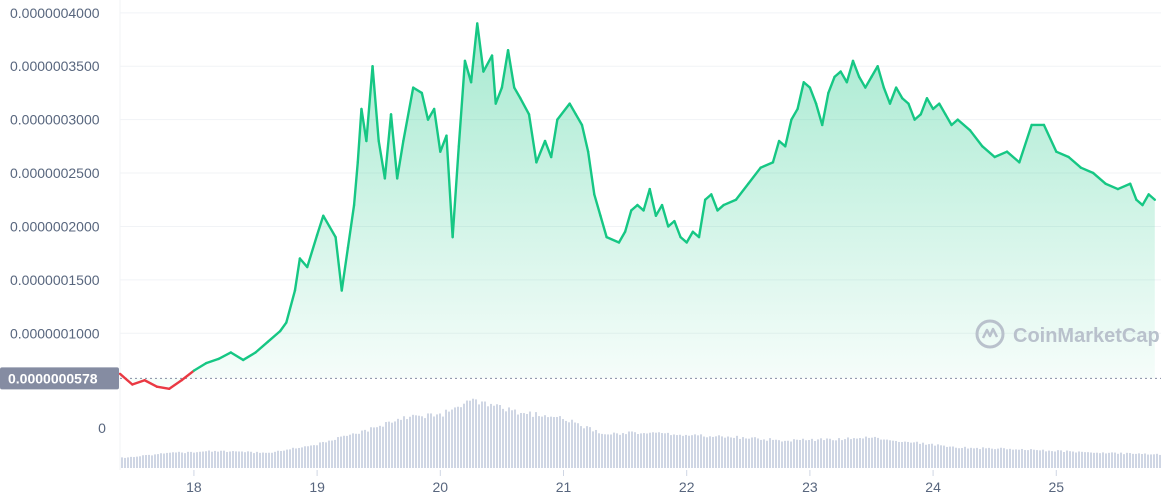 This screenshot has height=500, width=1161. What do you see at coordinates (317, 487) in the screenshot?
I see `x-tick-label: 19` at bounding box center [317, 487].